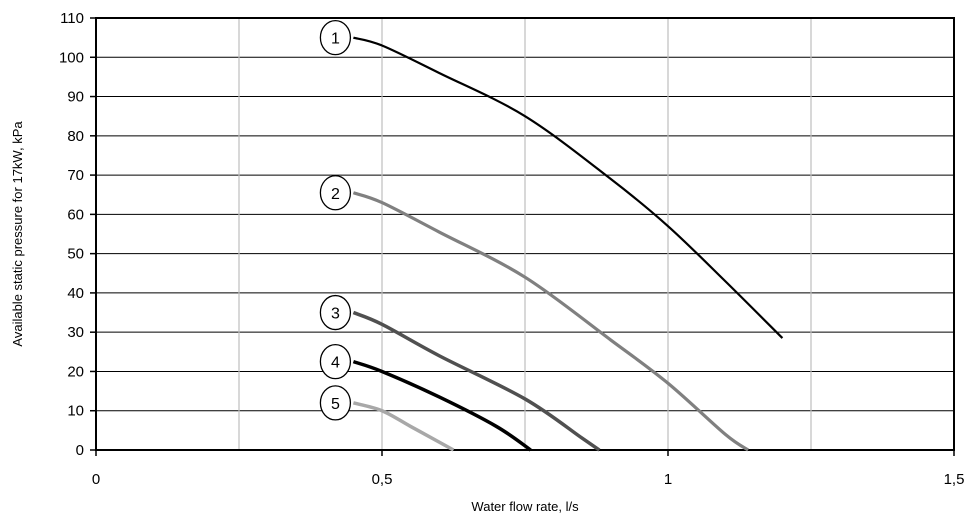 Image resolution: width=973 pixels, height=517 pixels. I want to click on y-tick-label-1: 10, so click(75, 411).